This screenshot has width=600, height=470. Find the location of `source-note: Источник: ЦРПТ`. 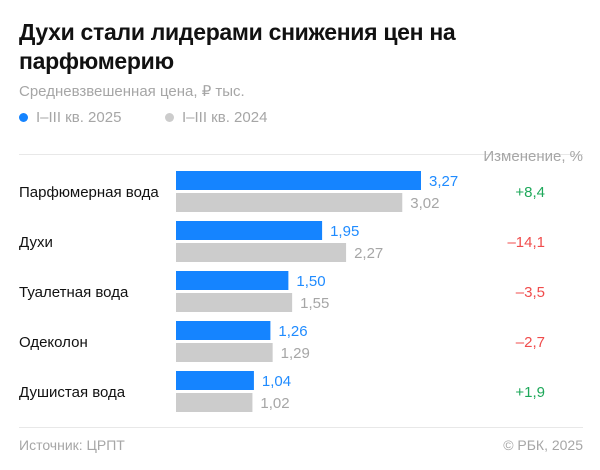

source-note: Источник: ЦРПТ is located at coordinates (72, 445).